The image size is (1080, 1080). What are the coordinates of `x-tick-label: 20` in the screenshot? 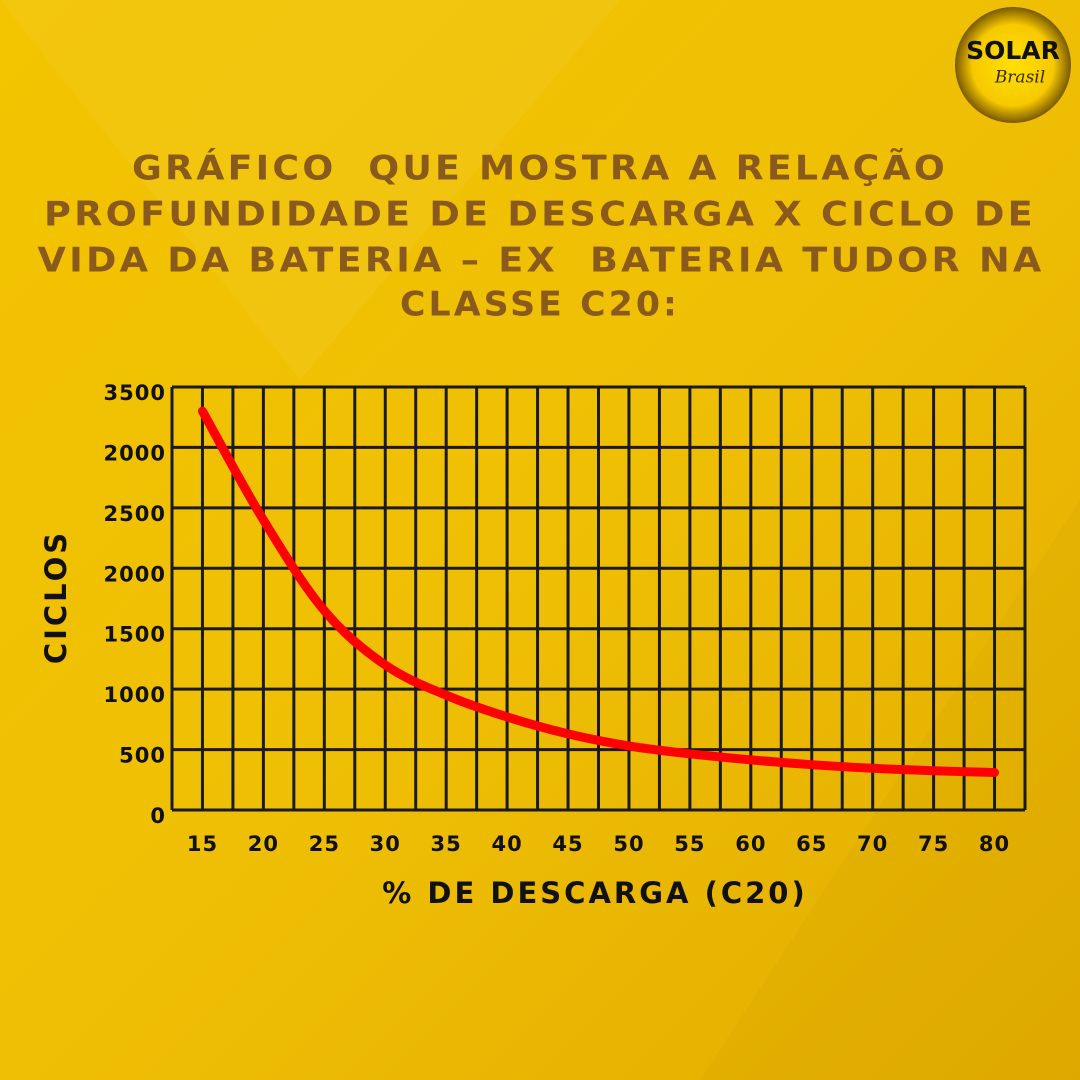 It's located at (263, 844).